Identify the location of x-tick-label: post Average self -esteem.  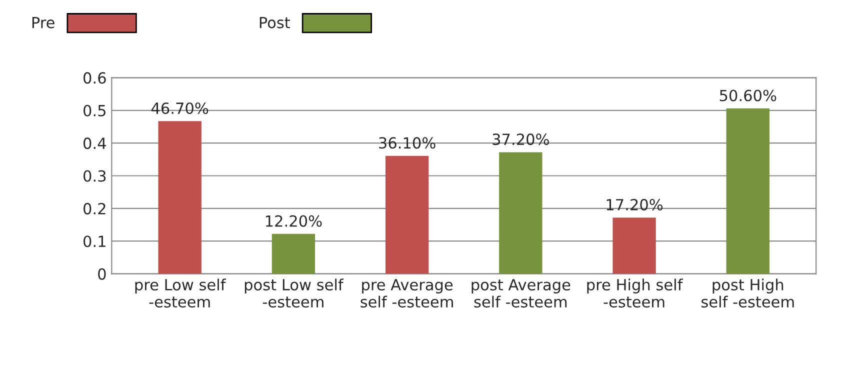
(521, 293).